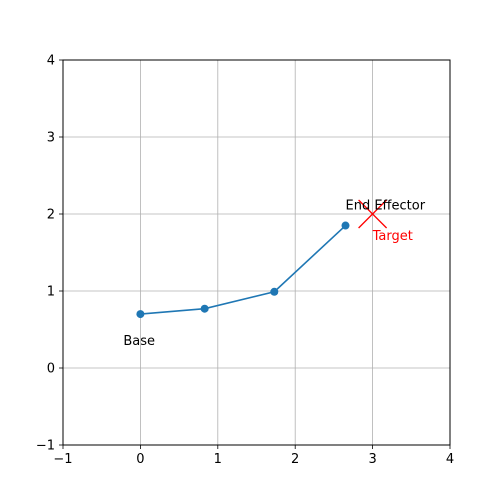  What do you see at coordinates (450, 459) in the screenshot?
I see `x-tick-label: 4` at bounding box center [450, 459].